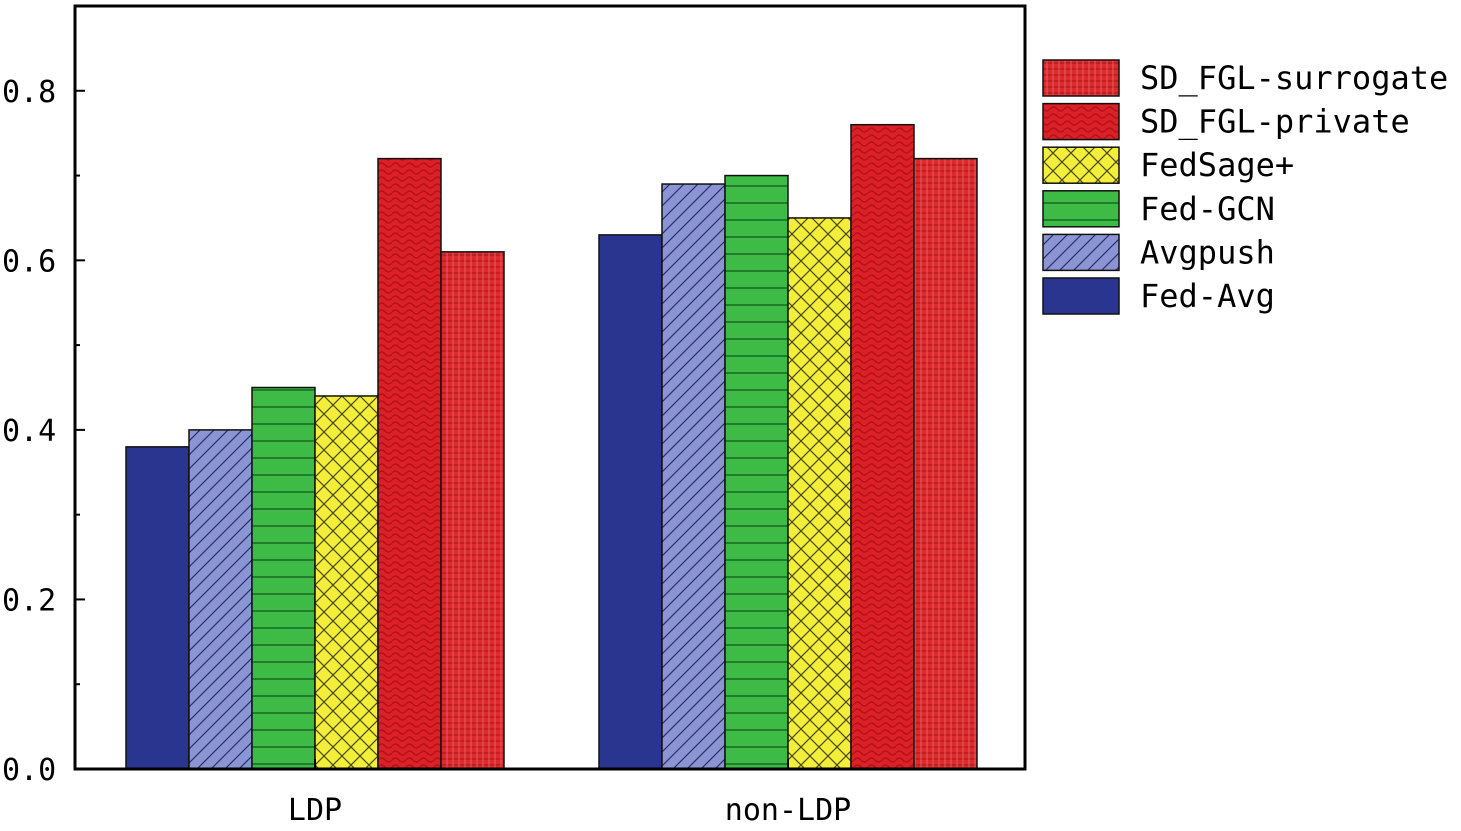  What do you see at coordinates (1217, 165) in the screenshot?
I see `legend-label: FedSage+` at bounding box center [1217, 165].